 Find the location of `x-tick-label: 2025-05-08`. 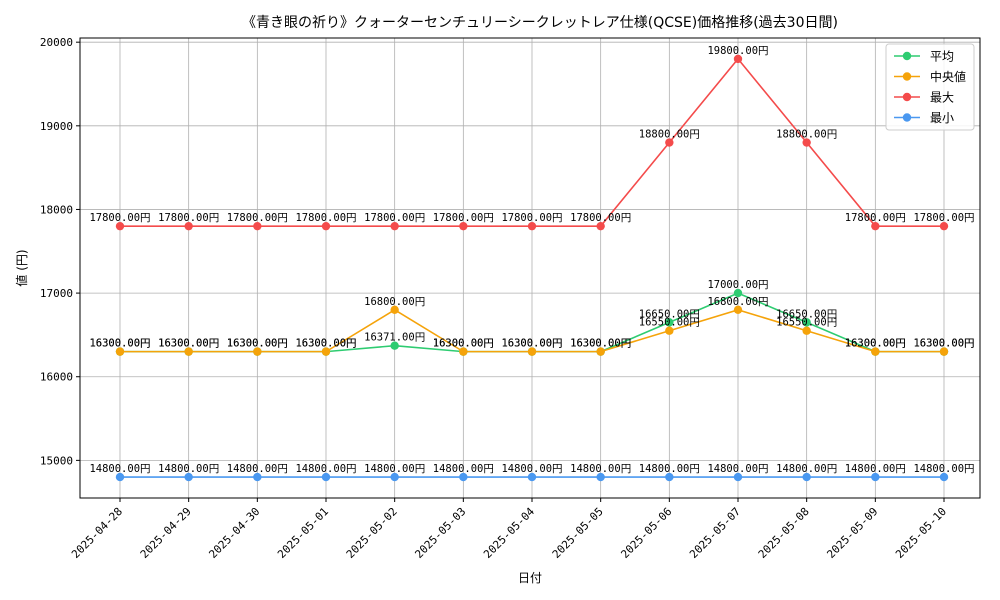

x-tick-label: 2025-05-08 is located at coordinates (784, 533).